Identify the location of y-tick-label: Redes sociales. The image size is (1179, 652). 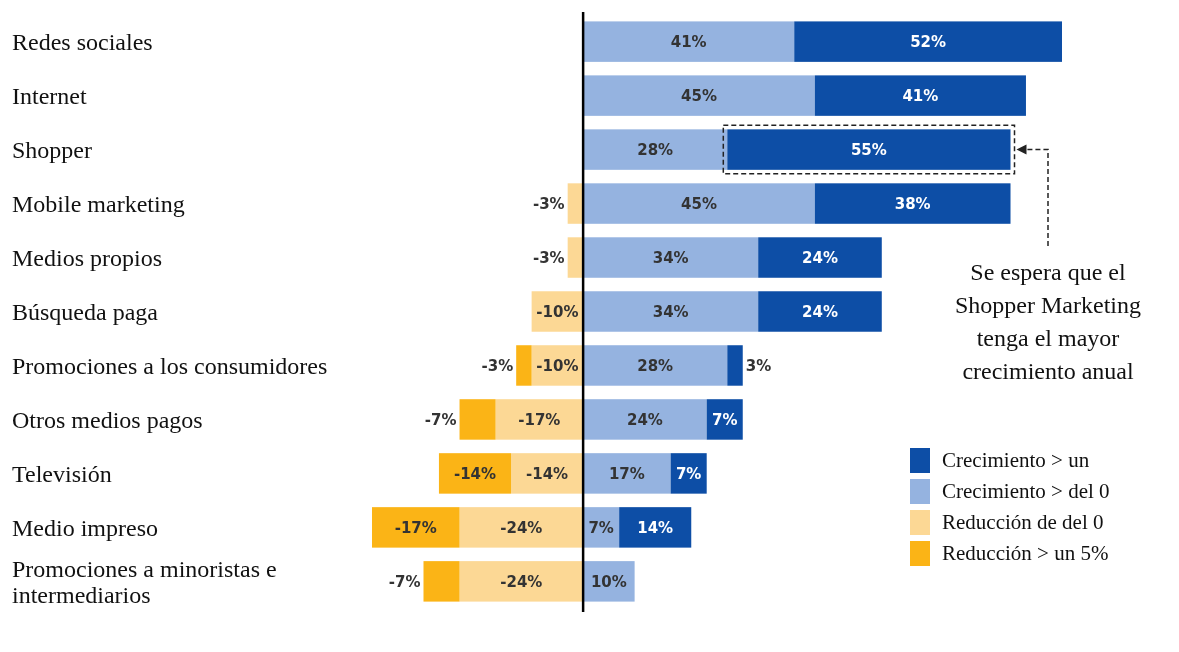
(82, 42).